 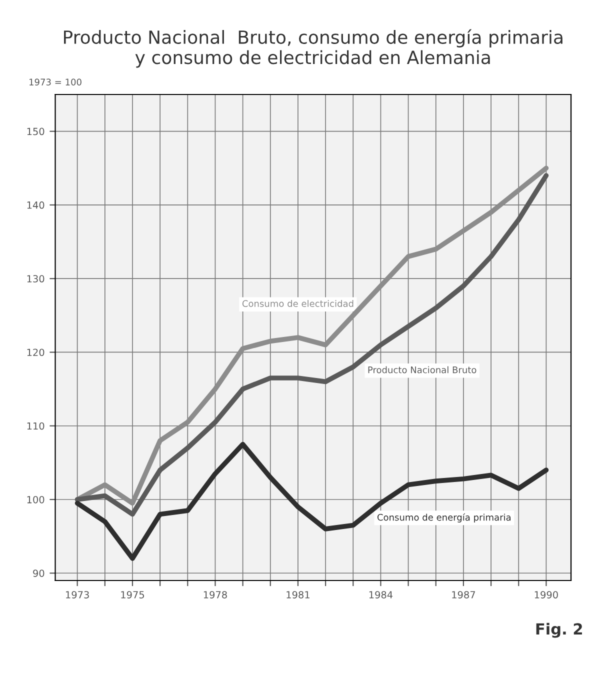 What do you see at coordinates (55, 82) in the screenshot?
I see `y-axis-title: 1973 = 100` at bounding box center [55, 82].